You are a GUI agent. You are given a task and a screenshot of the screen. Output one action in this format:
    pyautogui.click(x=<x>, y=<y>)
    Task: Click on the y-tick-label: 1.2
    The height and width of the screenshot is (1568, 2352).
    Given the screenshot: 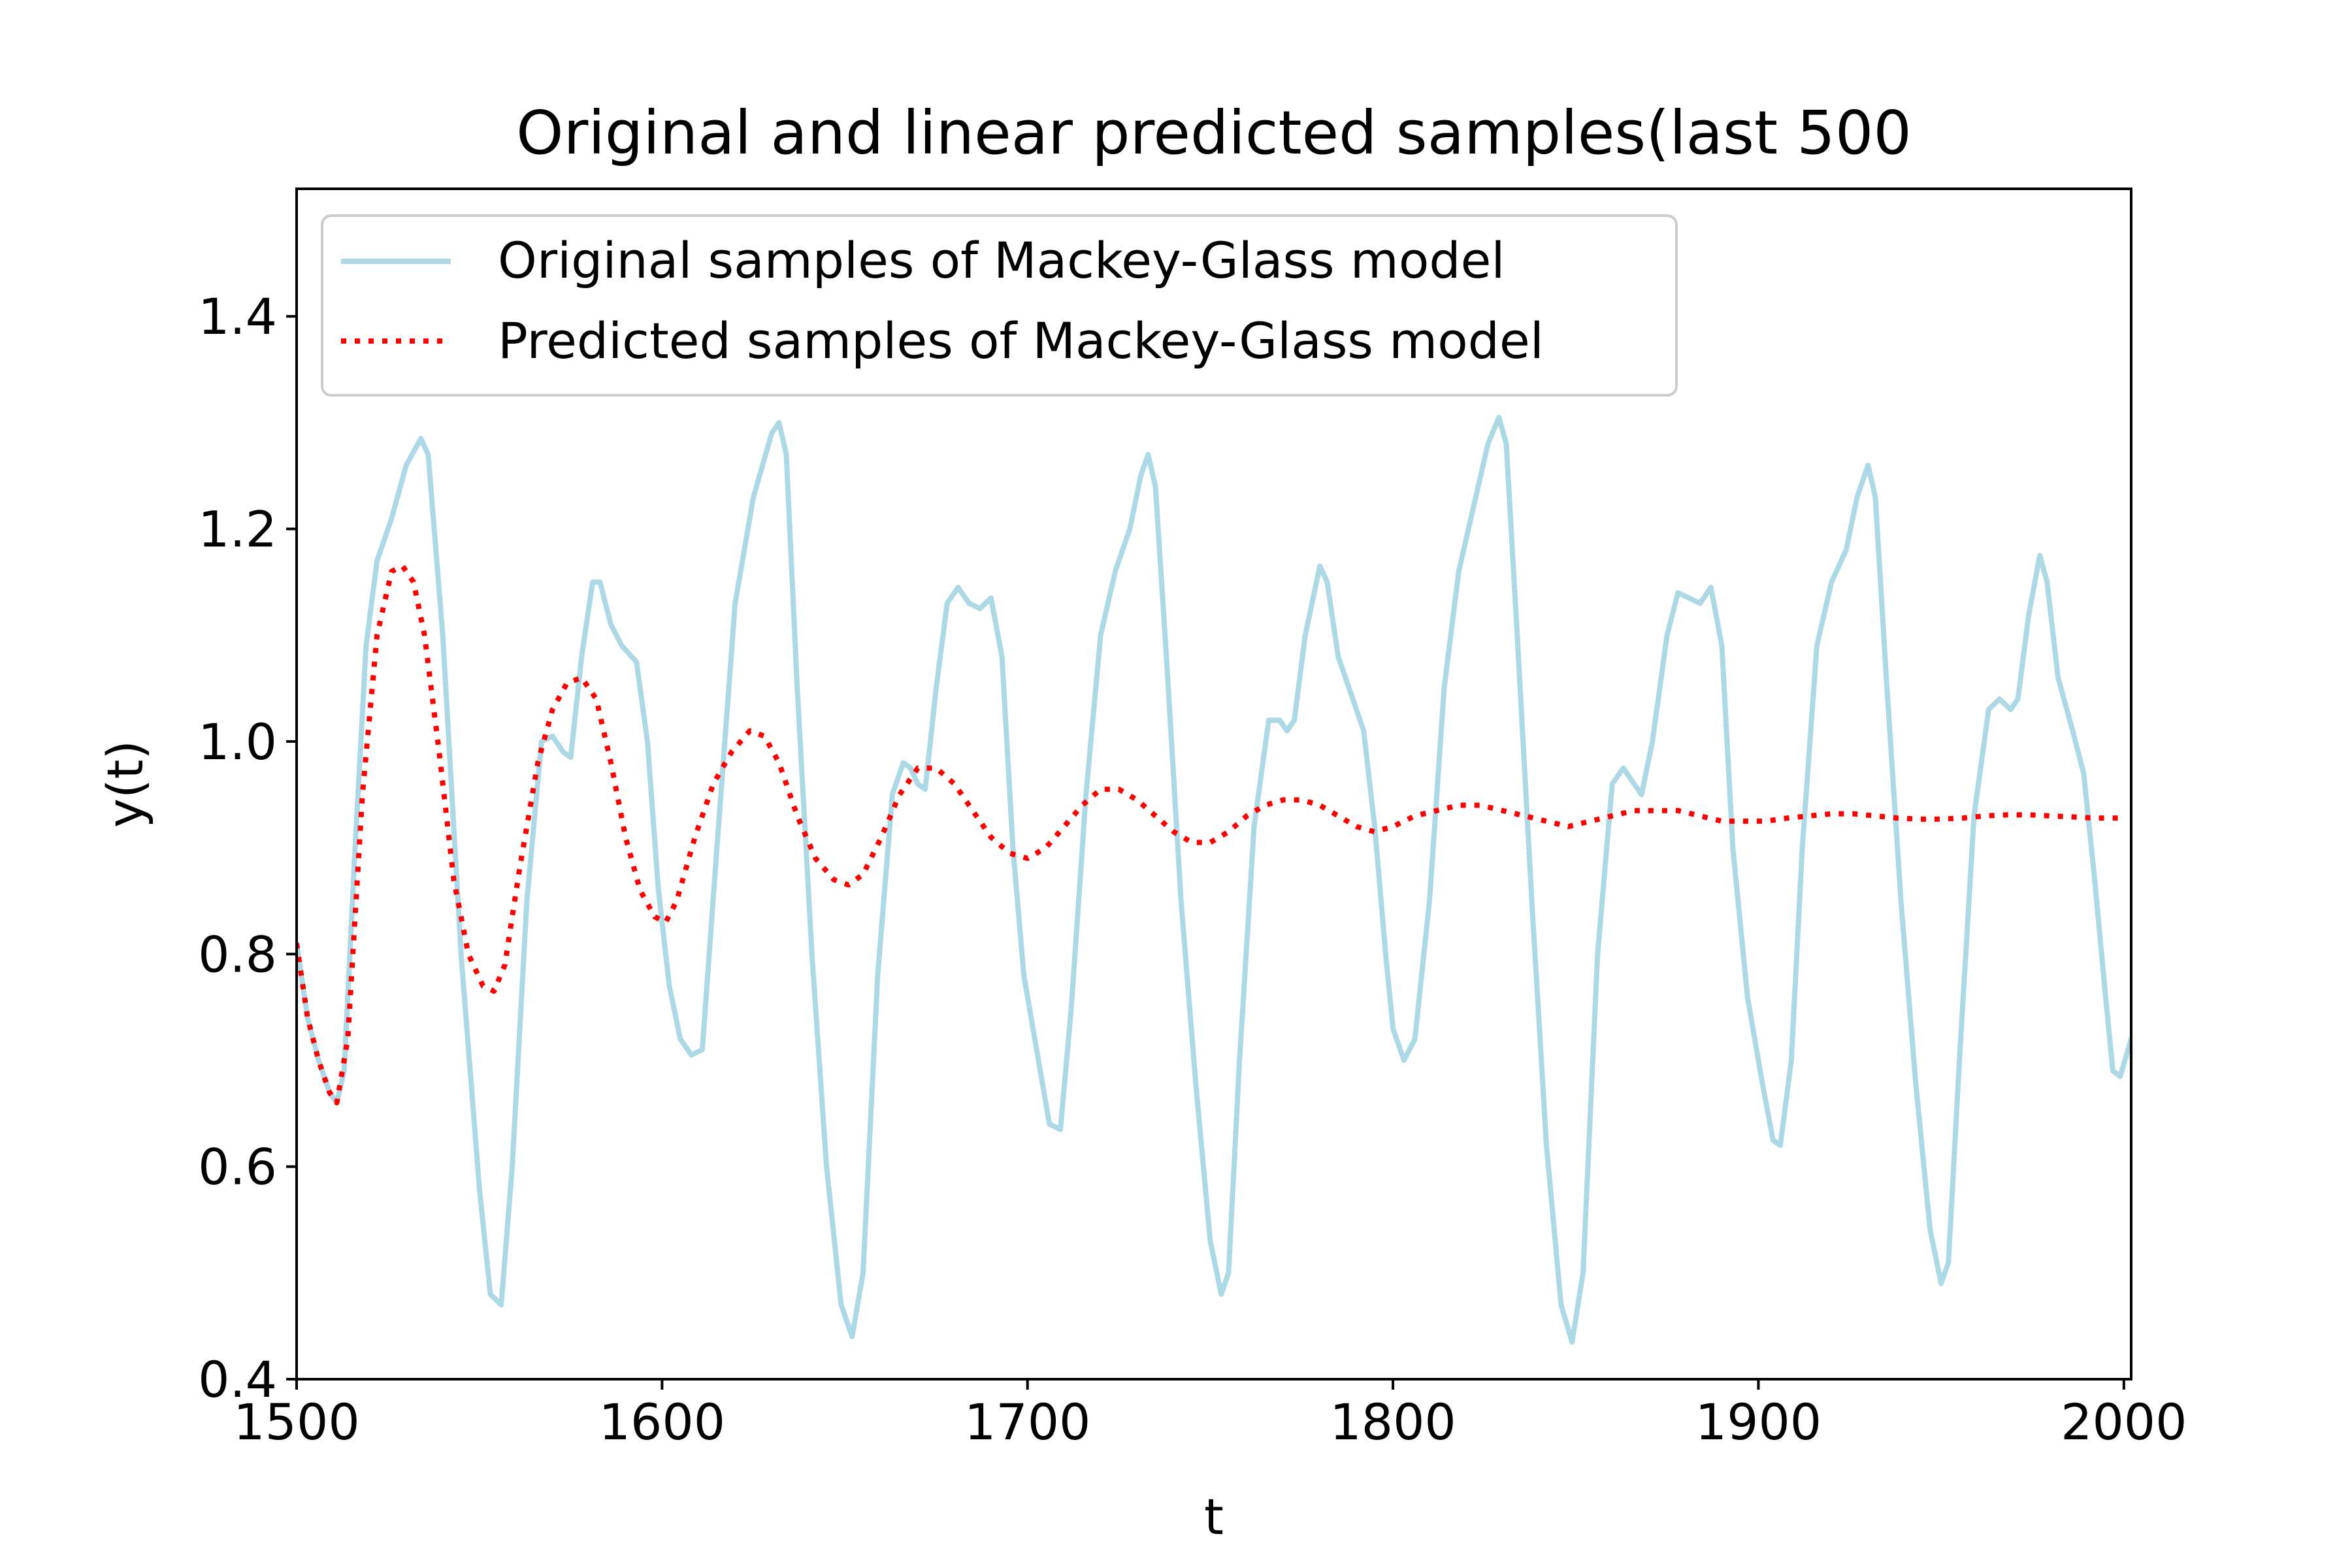 What is the action you would take?
    pyautogui.click(x=237, y=529)
    